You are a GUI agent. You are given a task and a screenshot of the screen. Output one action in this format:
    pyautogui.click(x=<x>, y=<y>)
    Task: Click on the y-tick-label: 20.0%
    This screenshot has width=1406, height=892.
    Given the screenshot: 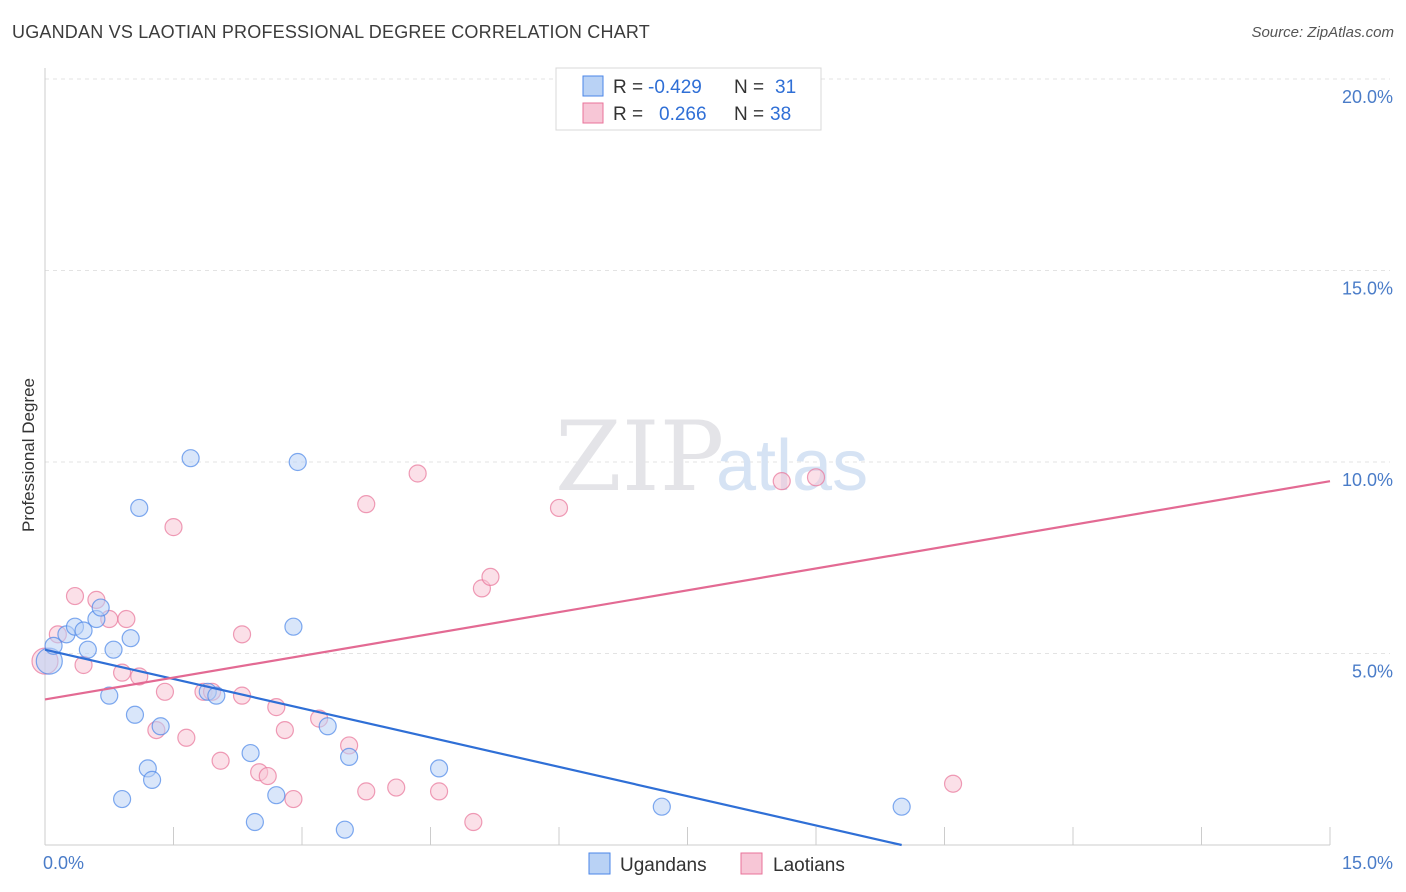 What is the action you would take?
    pyautogui.click(x=1367, y=97)
    